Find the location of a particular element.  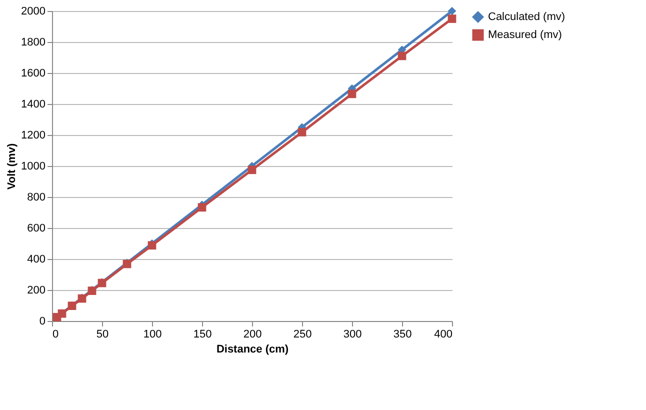

y-tick-label: 600 is located at coordinates (36, 228).